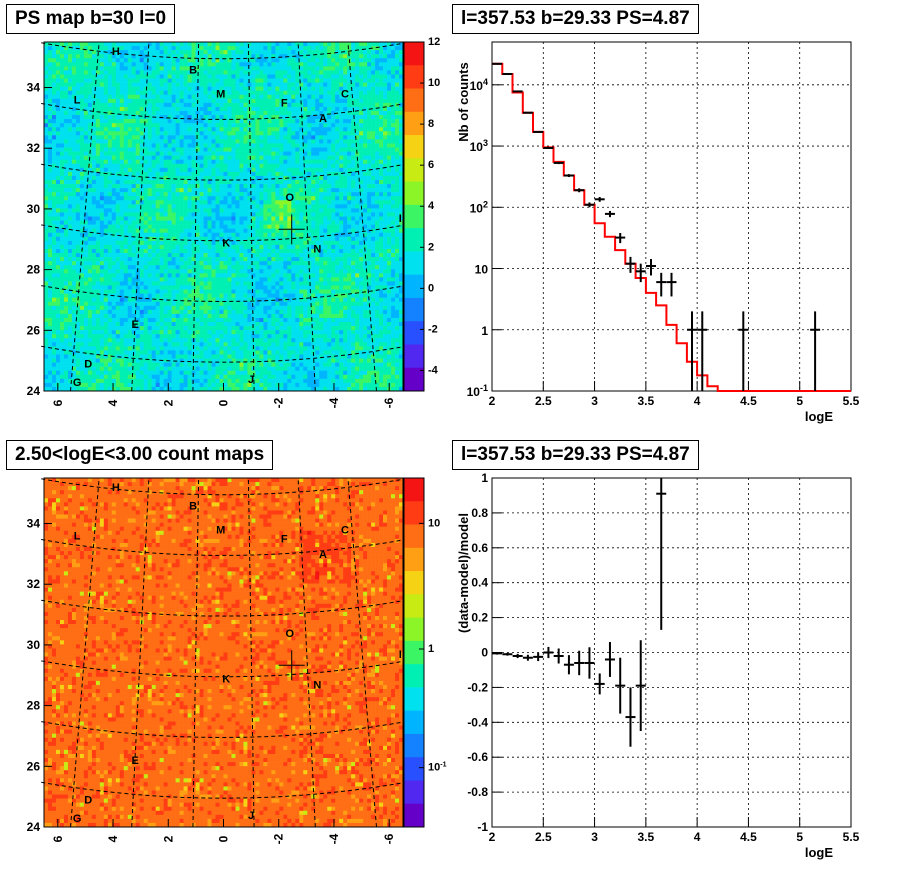 The height and width of the screenshot is (871, 898). I want to click on source-label-C: C, so click(345, 531).